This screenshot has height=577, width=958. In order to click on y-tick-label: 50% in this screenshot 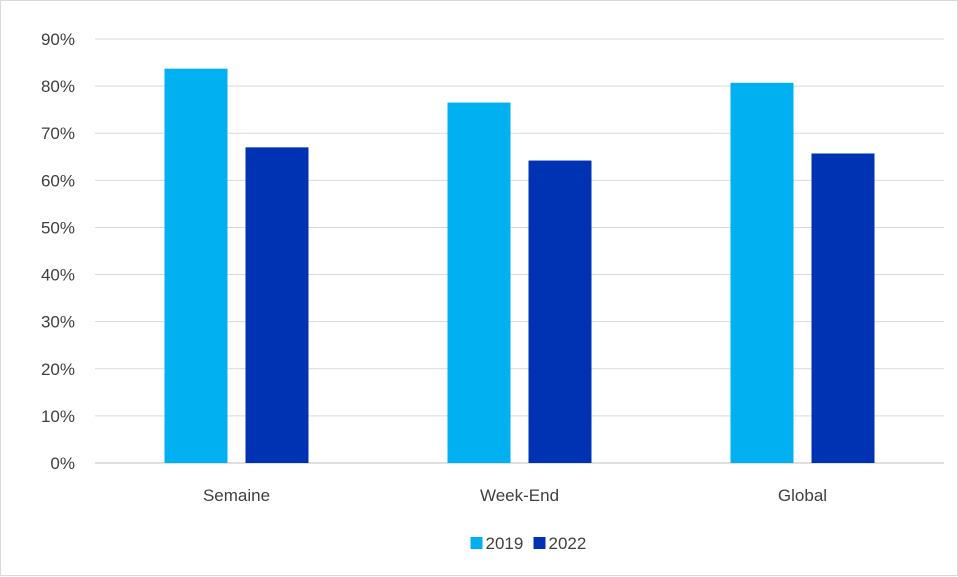, I will do `click(58, 227)`.